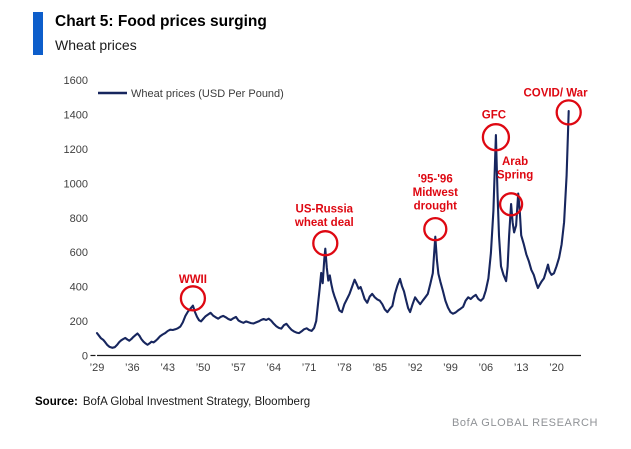 The width and height of the screenshot is (631, 449). Describe the element at coordinates (515, 162) in the screenshot. I see `annotation-label: Arab` at that location.